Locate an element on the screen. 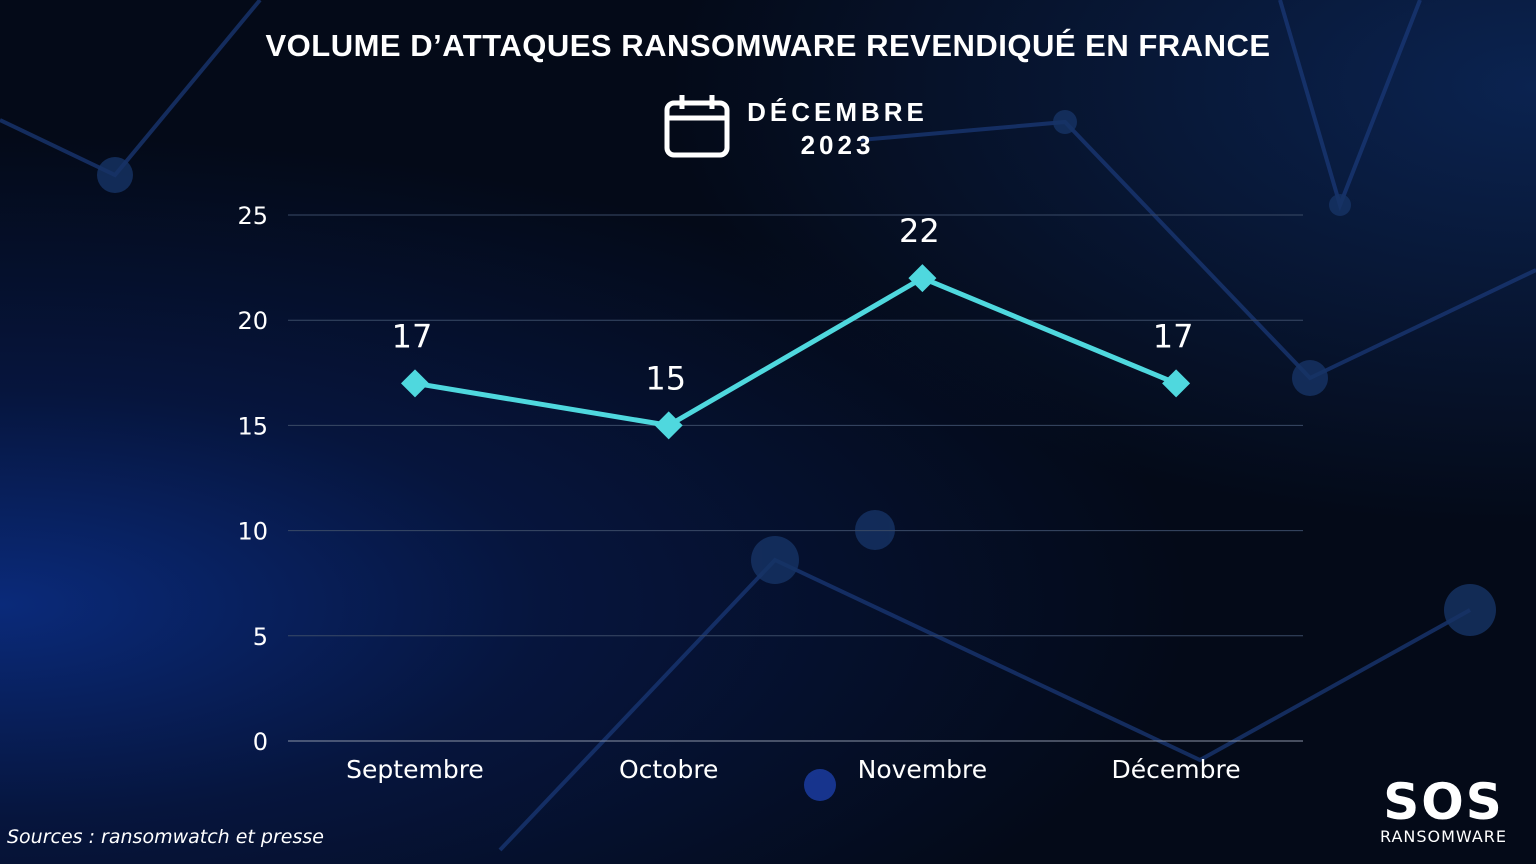 Image resolution: width=1536 pixels, height=864 pixels. x-tick-label: Septembre is located at coordinates (415, 769).